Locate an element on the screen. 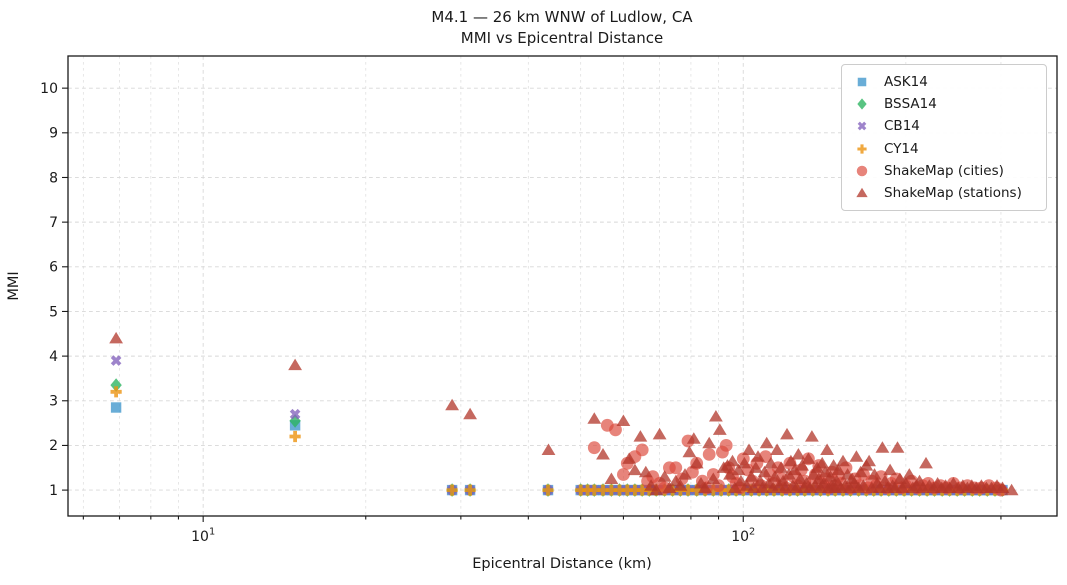  legend-item-cb14: CB14 is located at coordinates (944, 126).